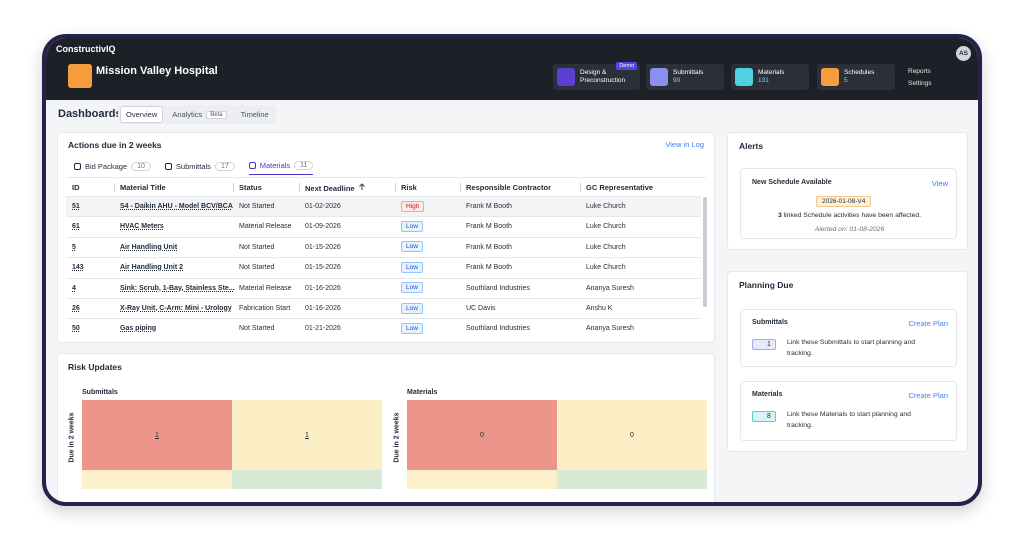 The height and width of the screenshot is (557, 1024). Describe the element at coordinates (482, 479) in the screenshot. I see `heatmap-cell-lower` at that location.